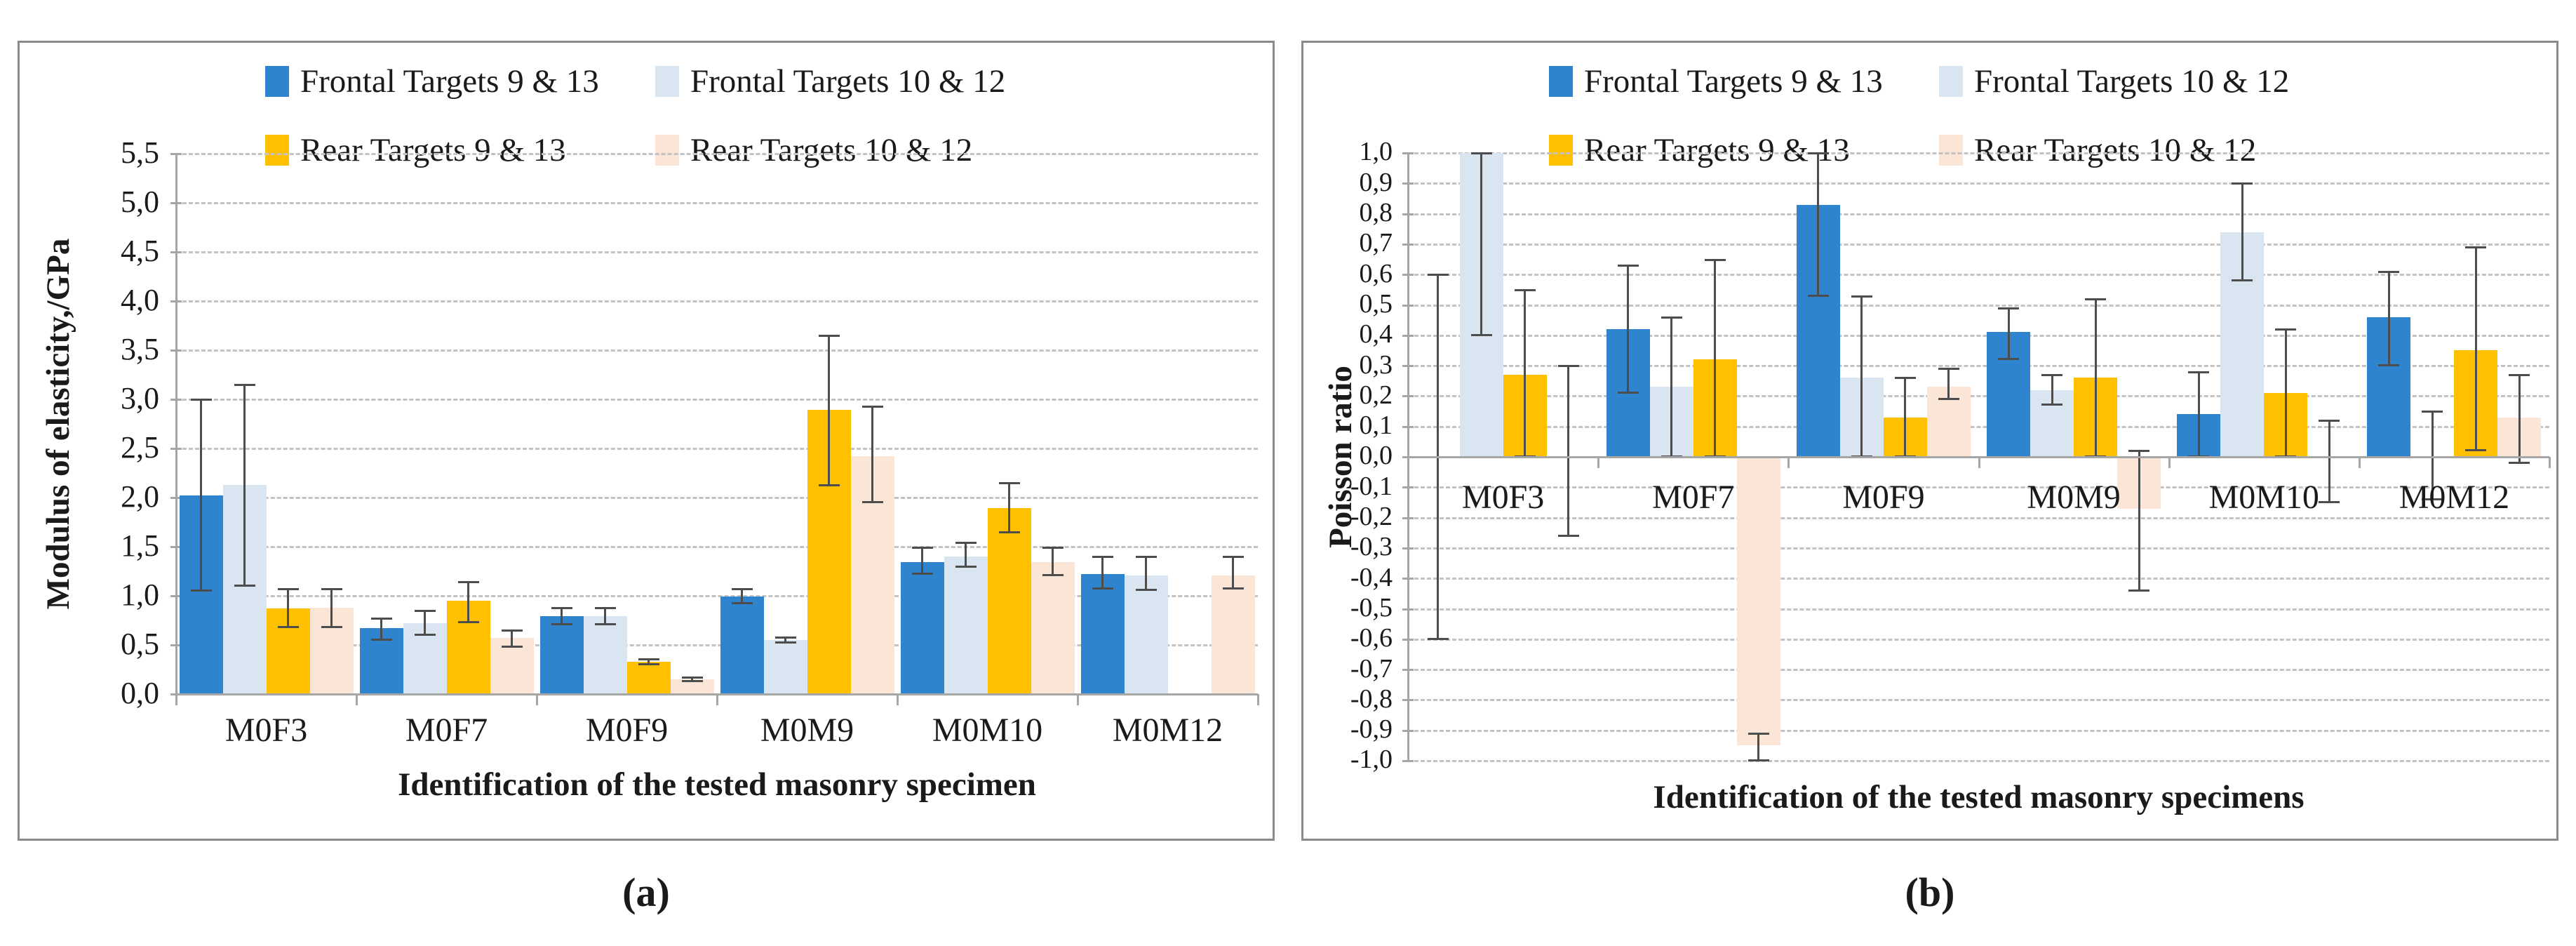 This screenshot has height=946, width=2576. Describe the element at coordinates (807, 730) in the screenshot. I see `category-label-M0M9: M0M9` at that location.